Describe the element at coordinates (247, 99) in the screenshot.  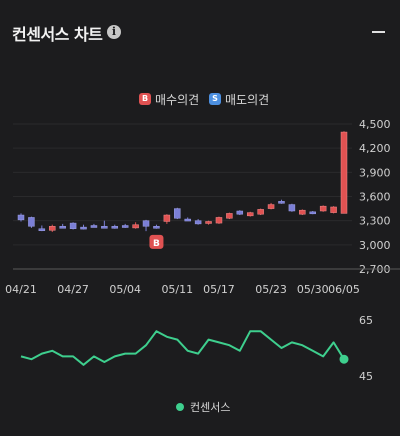
I see `legend-sell-label: 매도의견` at that location.